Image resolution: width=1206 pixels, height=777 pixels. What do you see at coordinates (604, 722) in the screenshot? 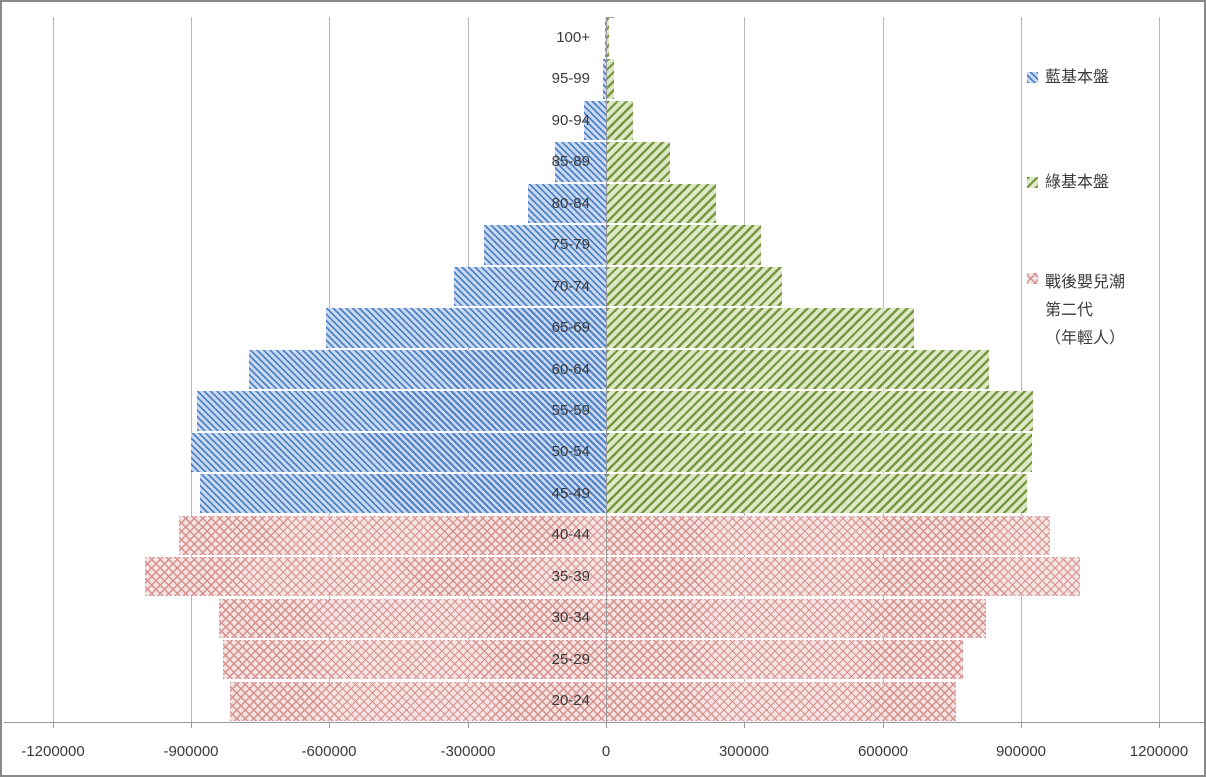
I see `x-axis-line` at bounding box center [604, 722].